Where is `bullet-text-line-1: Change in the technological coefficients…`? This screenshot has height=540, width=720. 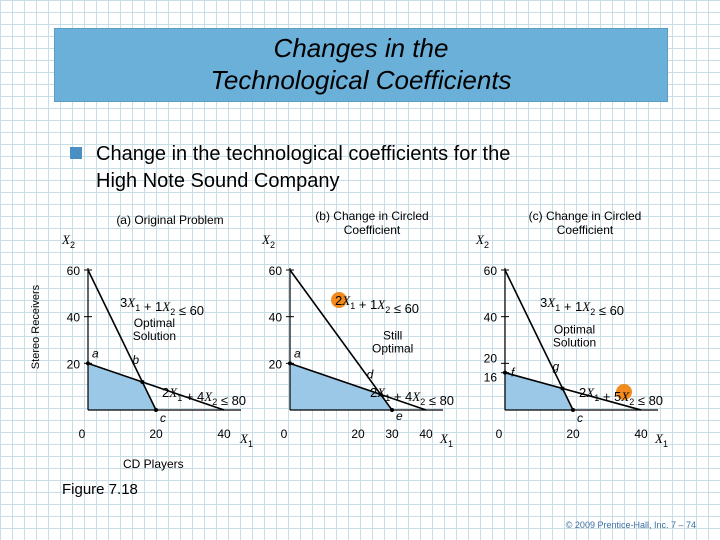 bullet-text-line-1: Change in the technological coefficients… is located at coordinates (303, 154).